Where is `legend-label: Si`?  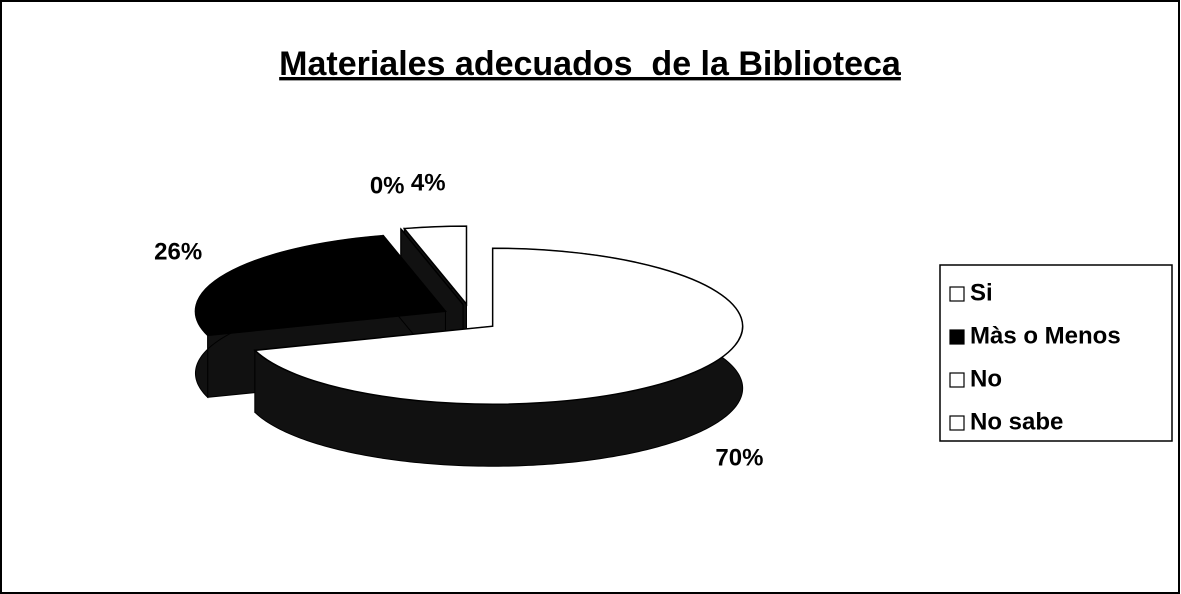
legend-label: Si is located at coordinates (981, 292).